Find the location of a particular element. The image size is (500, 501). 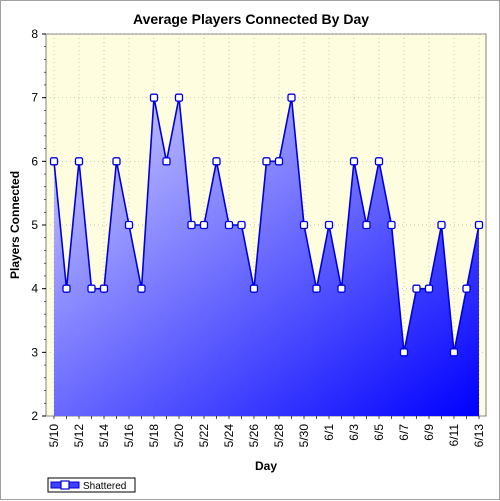

x-tick-label: 6/13 is located at coordinates (479, 436).